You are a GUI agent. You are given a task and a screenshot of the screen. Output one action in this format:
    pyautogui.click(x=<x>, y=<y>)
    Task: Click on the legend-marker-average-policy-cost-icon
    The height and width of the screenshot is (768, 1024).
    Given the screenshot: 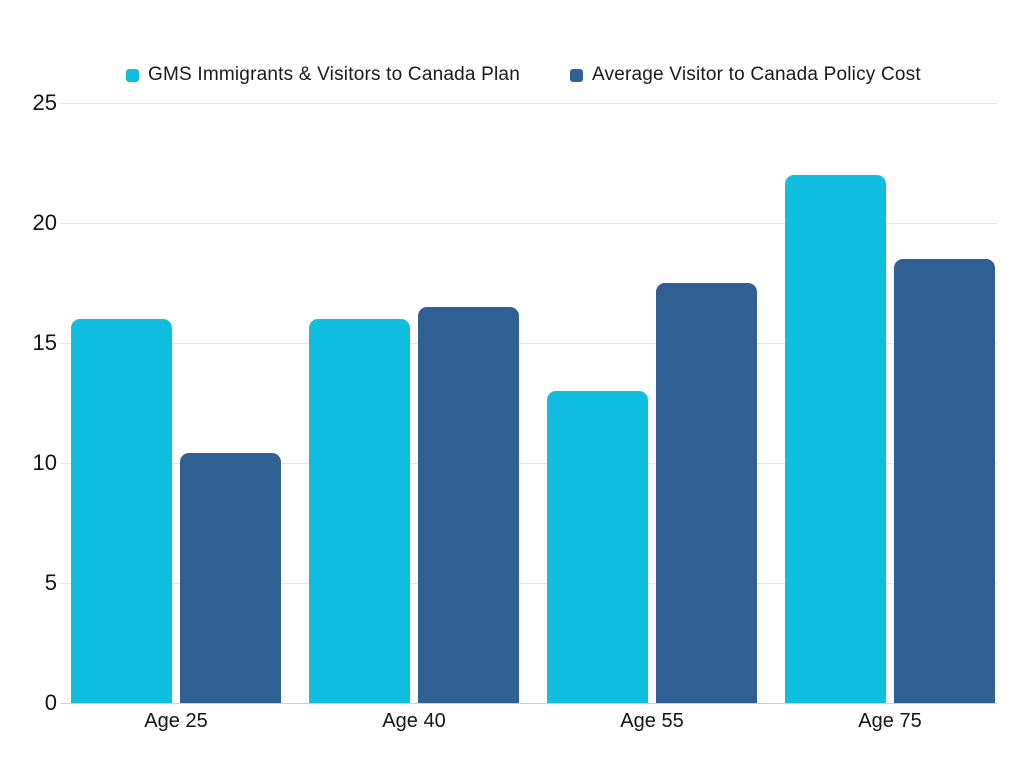 What is the action you would take?
    pyautogui.click(x=576, y=75)
    